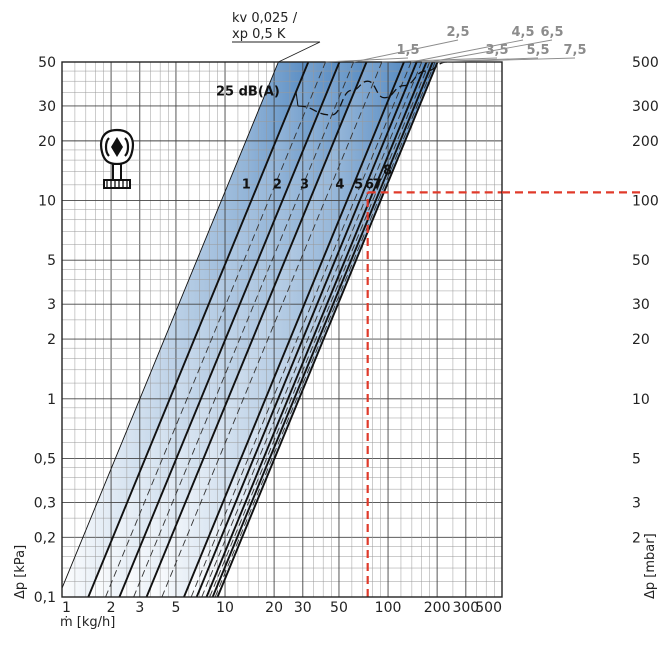 This screenshot has height=662, width=665. Describe the element at coordinates (358, 185) in the screenshot. I see `curve-label-5: 5` at that location.